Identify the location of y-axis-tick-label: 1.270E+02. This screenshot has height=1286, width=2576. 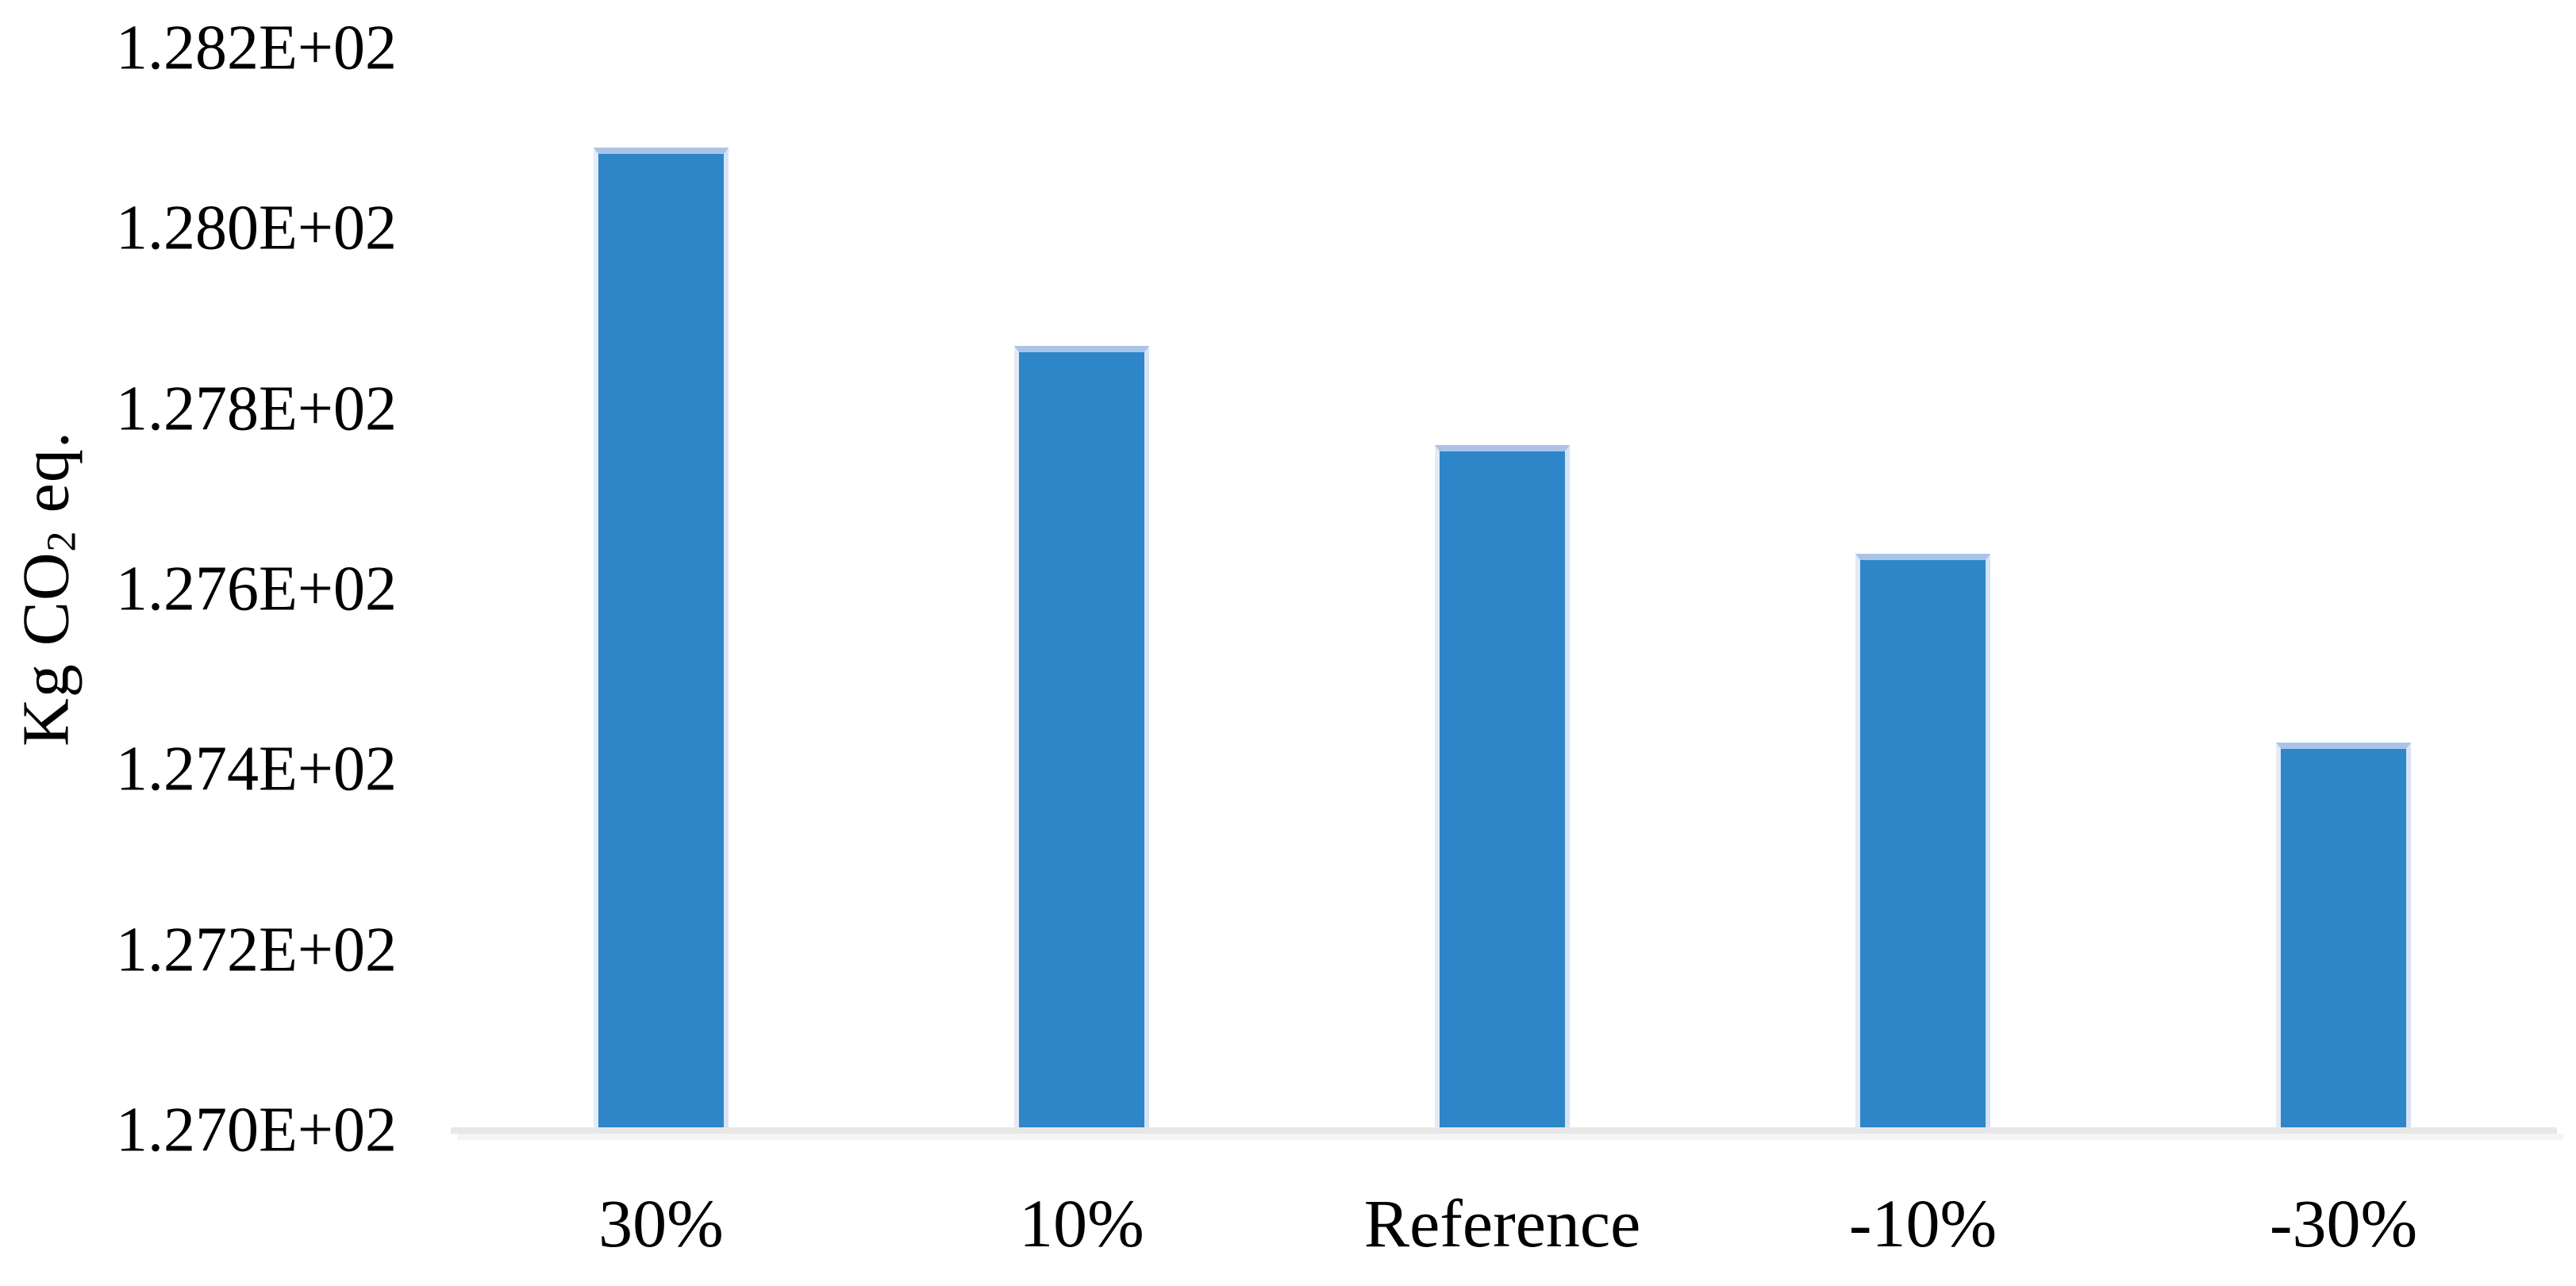
(256, 1130).